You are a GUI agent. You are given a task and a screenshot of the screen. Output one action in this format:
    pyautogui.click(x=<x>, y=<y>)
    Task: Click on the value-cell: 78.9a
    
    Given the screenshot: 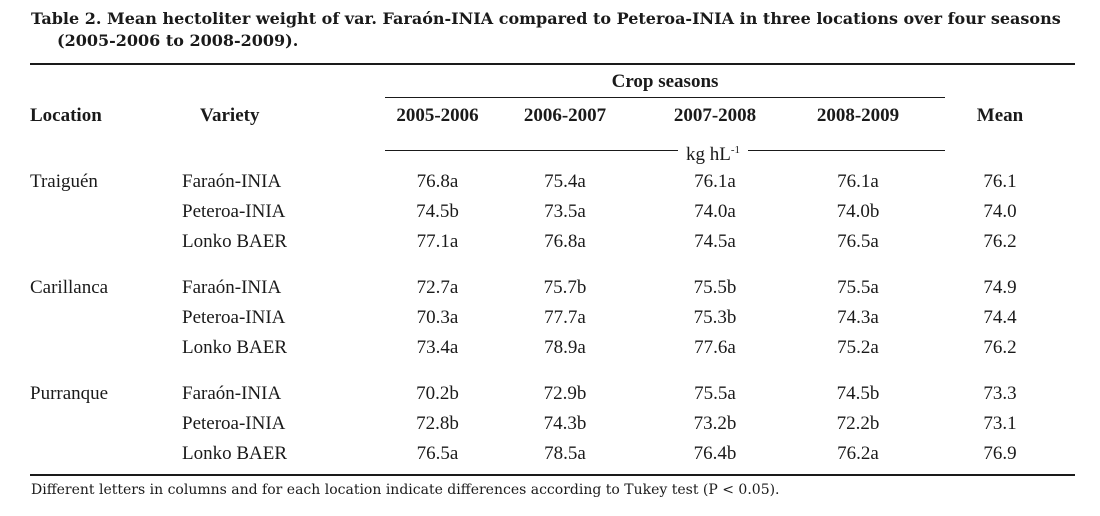 What is the action you would take?
    pyautogui.click(x=565, y=347)
    